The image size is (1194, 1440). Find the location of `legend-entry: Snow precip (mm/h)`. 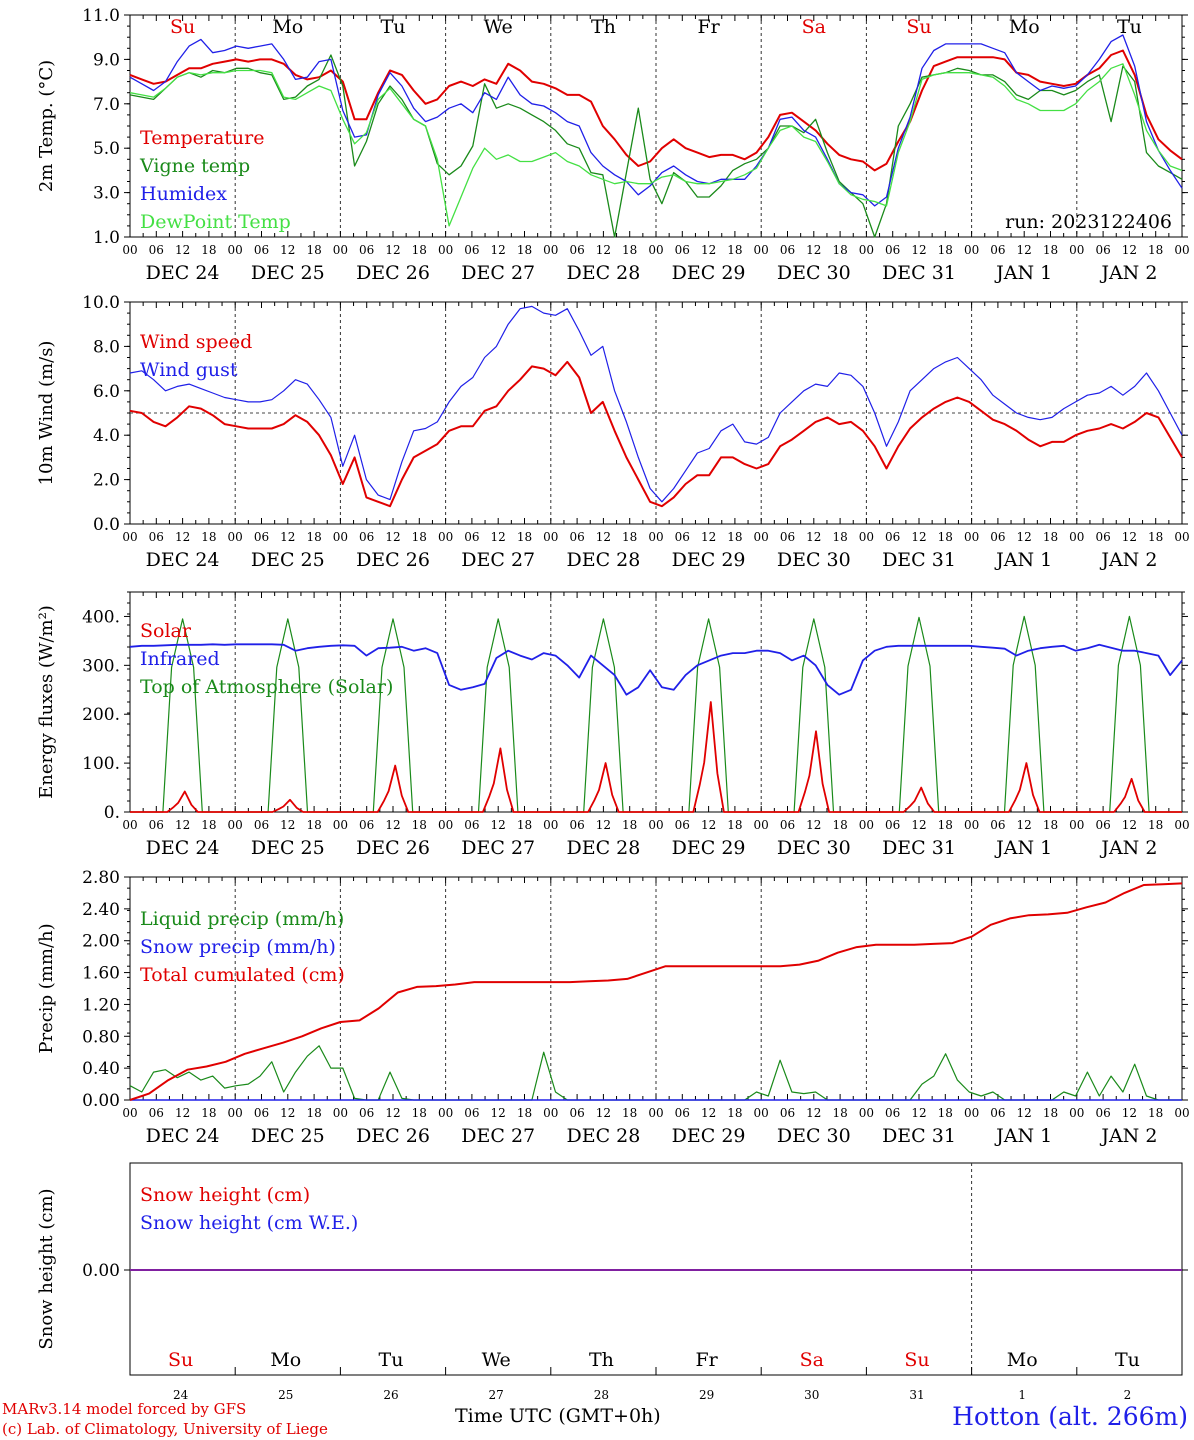

legend-entry: Snow precip (mm/h) is located at coordinates (238, 947).